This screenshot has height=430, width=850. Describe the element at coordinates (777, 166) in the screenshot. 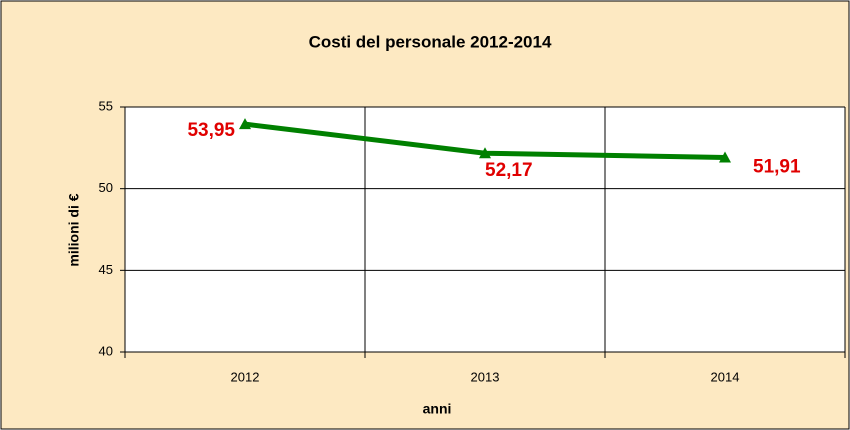

I see `data-label: 51,91` at that location.